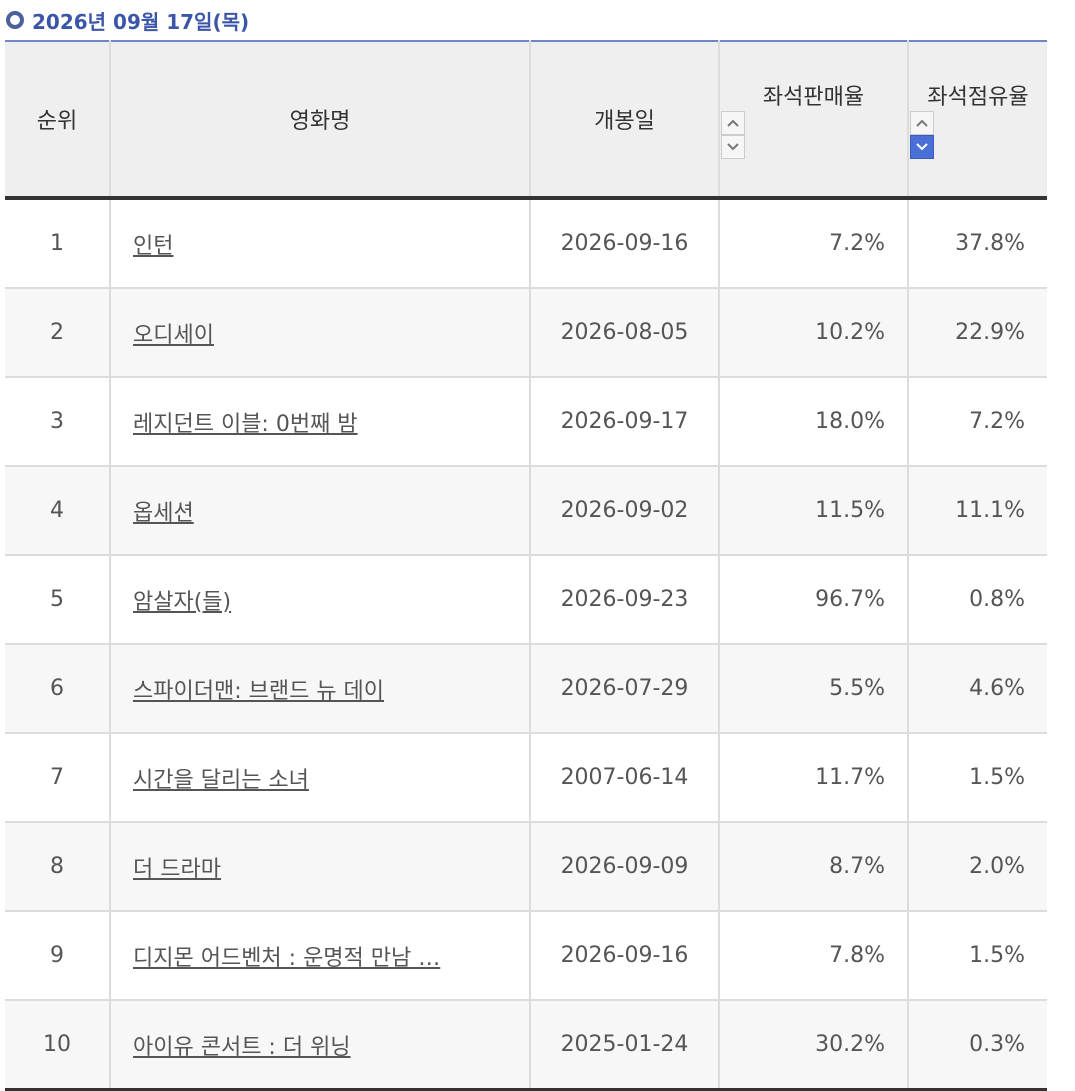 Image resolution: width=1075 pixels, height=1091 pixels. I want to click on movie-title: 옵세션, so click(163, 513).